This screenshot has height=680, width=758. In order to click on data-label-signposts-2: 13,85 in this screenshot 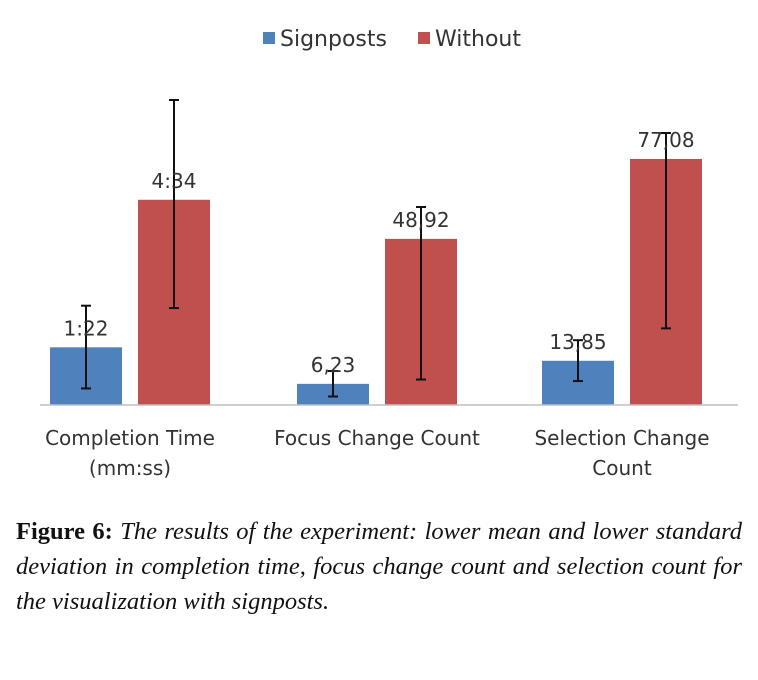, I will do `click(577, 342)`.